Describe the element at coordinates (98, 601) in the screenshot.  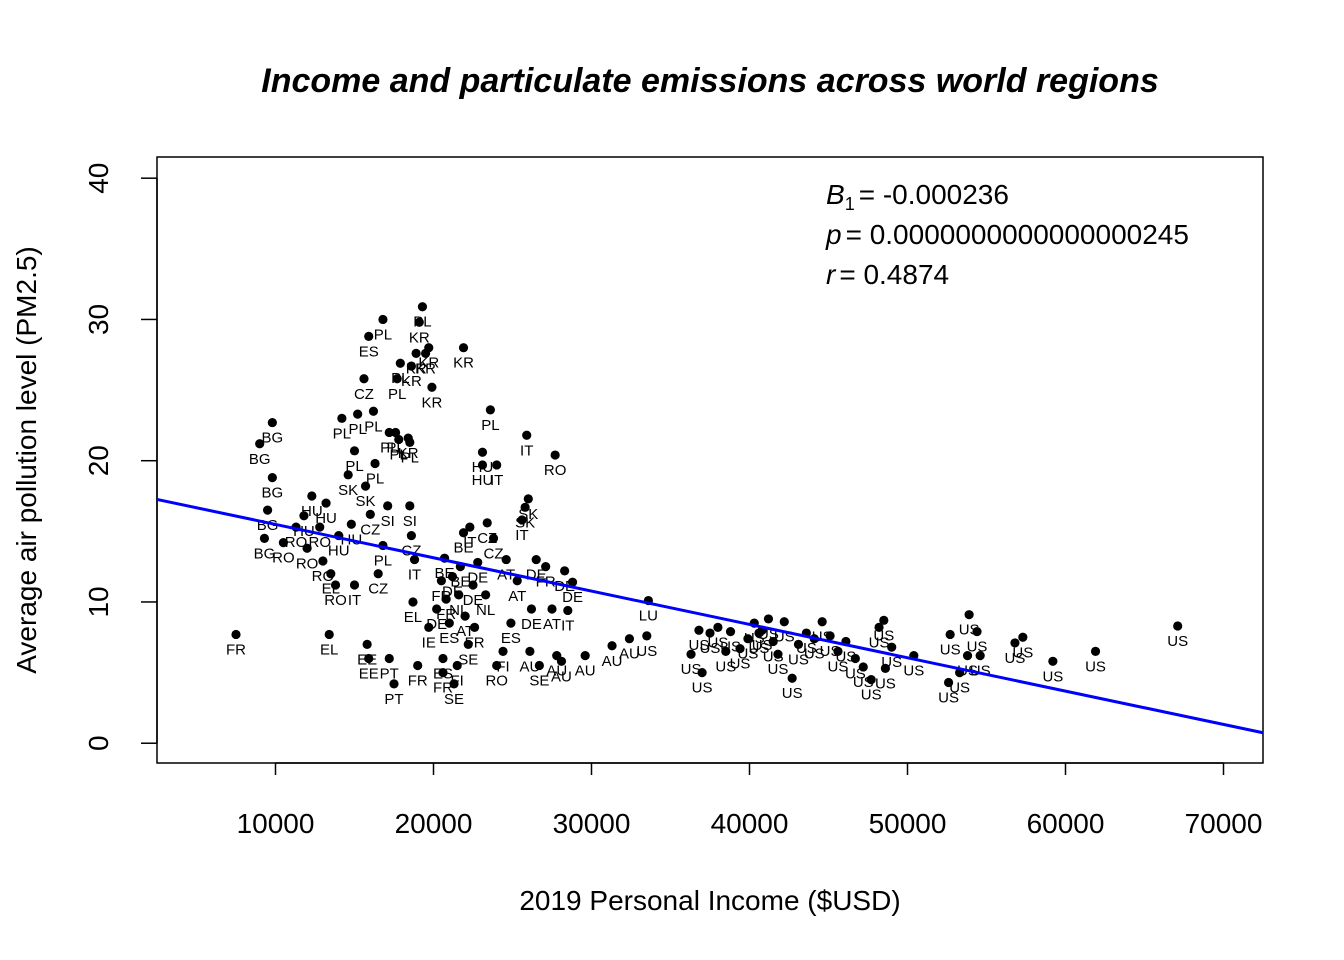
I see `y-tick-label: 10` at that location.